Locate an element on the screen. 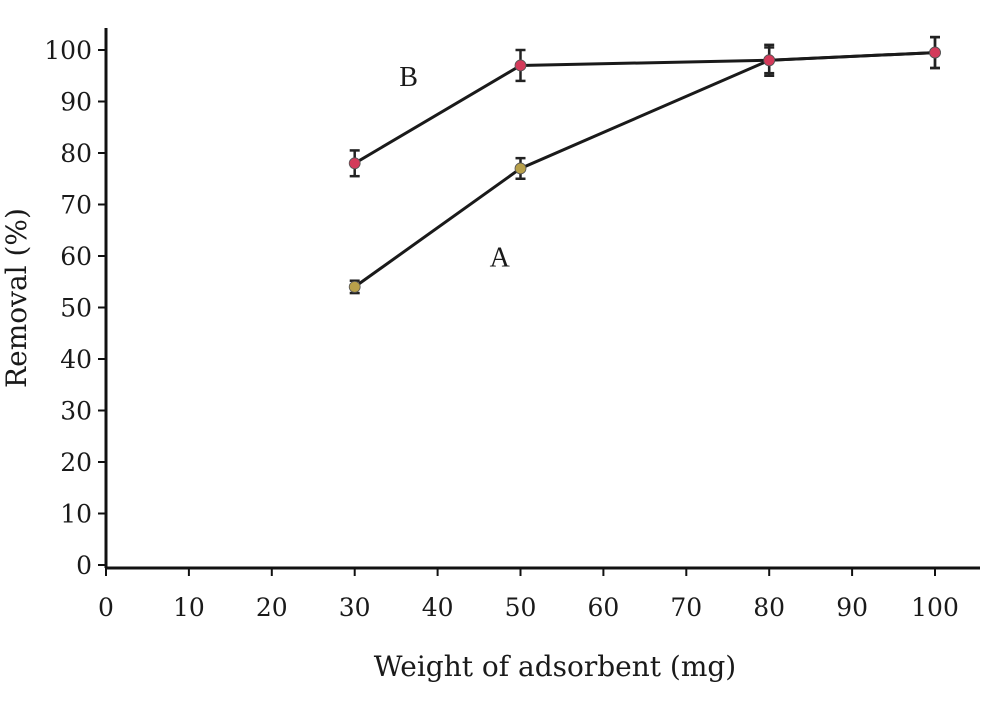 The width and height of the screenshot is (1000, 702). y-tick-label: 100 is located at coordinates (68, 50).